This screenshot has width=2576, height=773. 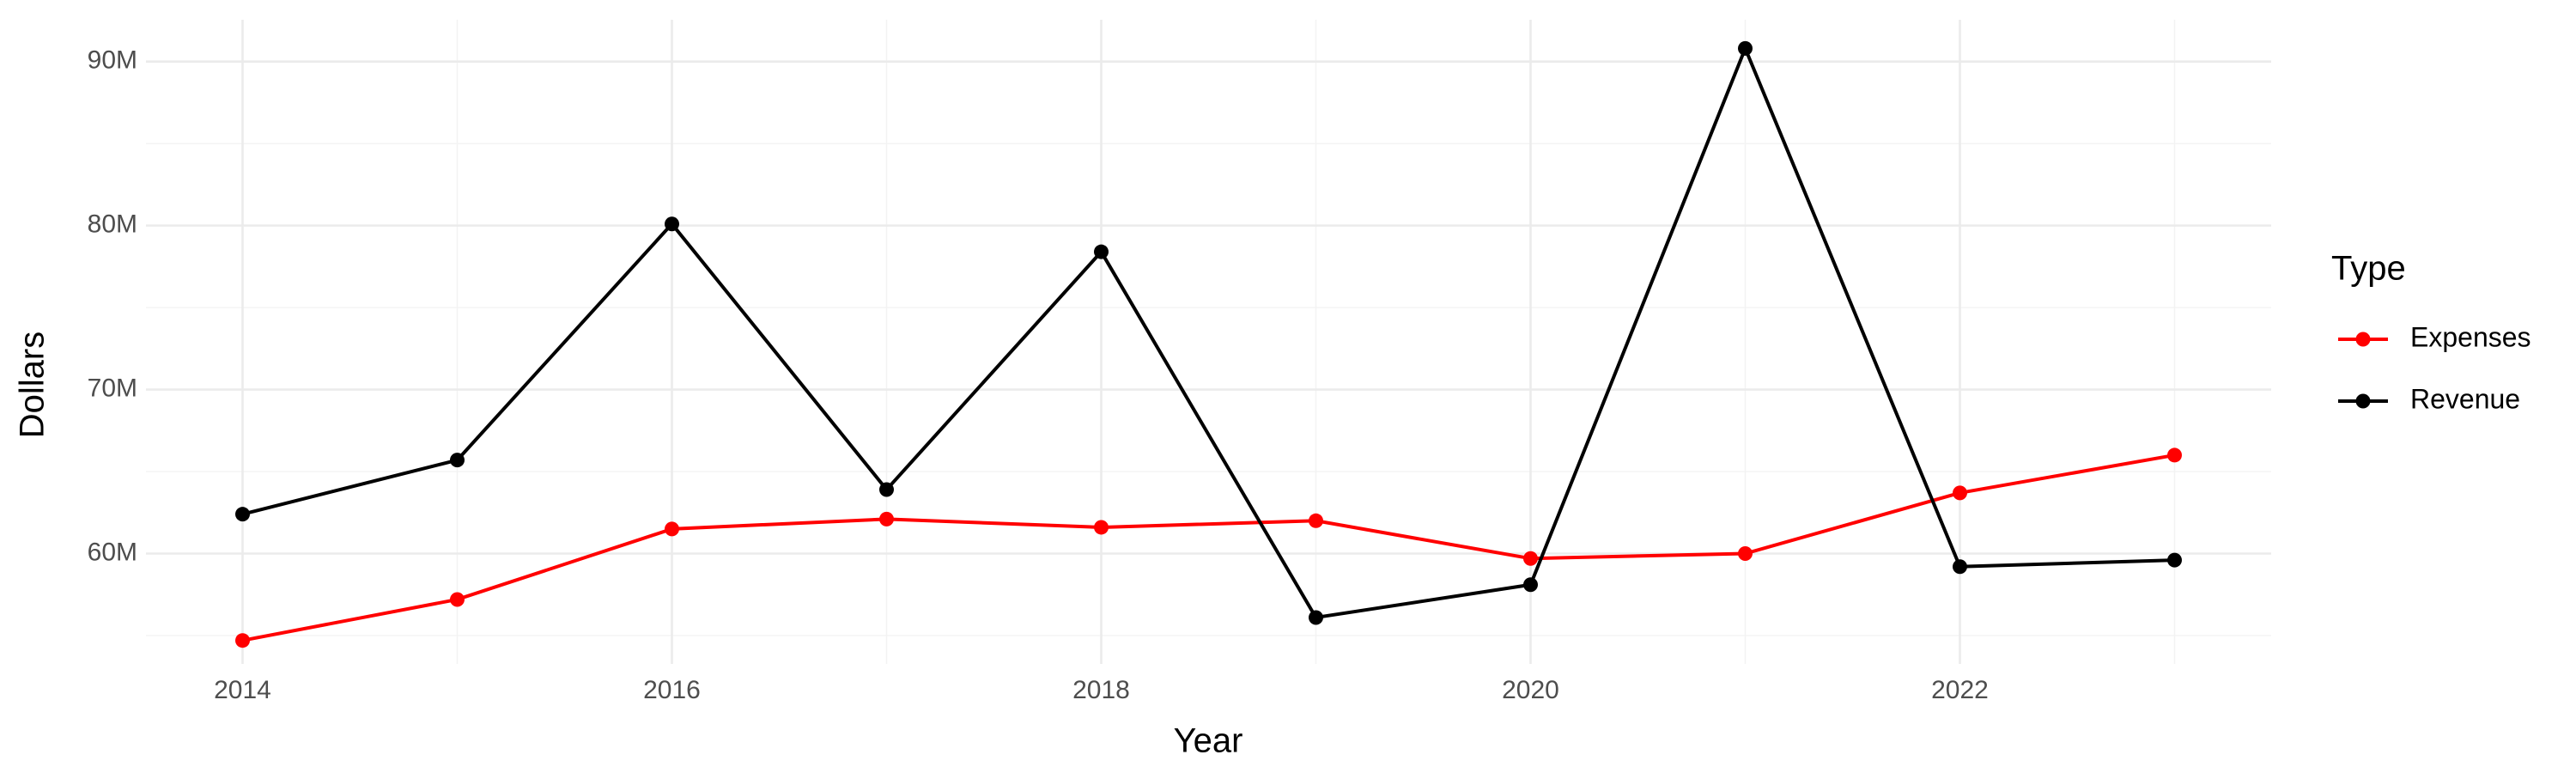 What do you see at coordinates (1530, 690) in the screenshot?
I see `x-tick-label: 2020` at bounding box center [1530, 690].